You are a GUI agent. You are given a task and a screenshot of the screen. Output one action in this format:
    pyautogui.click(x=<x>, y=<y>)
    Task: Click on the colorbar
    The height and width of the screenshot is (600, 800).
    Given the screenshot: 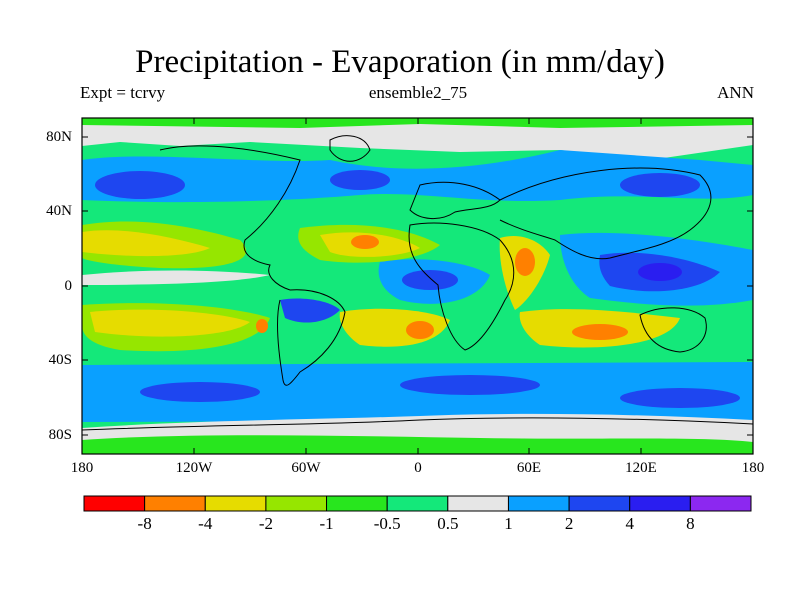 What is the action you would take?
    pyautogui.click(x=417, y=503)
    